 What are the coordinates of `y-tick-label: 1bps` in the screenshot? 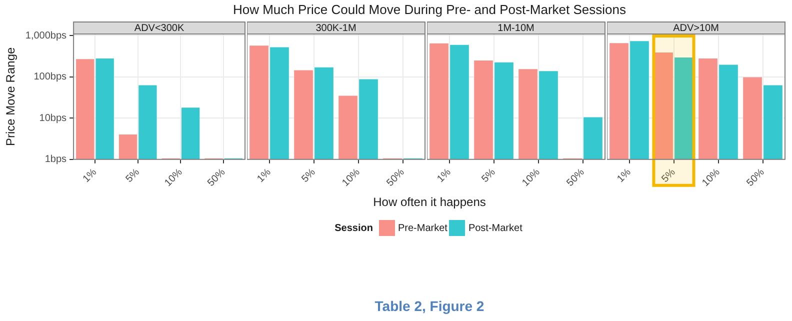 It's located at (55, 160).